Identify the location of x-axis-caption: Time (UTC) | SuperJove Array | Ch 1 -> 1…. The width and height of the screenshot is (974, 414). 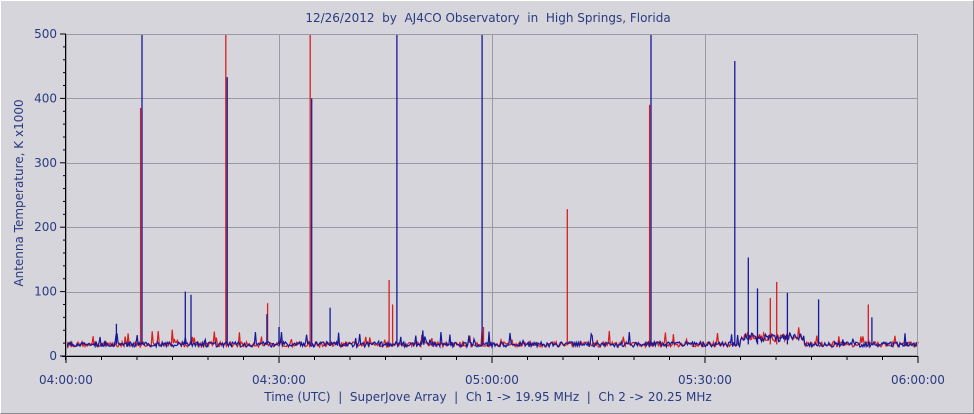
(488, 397).